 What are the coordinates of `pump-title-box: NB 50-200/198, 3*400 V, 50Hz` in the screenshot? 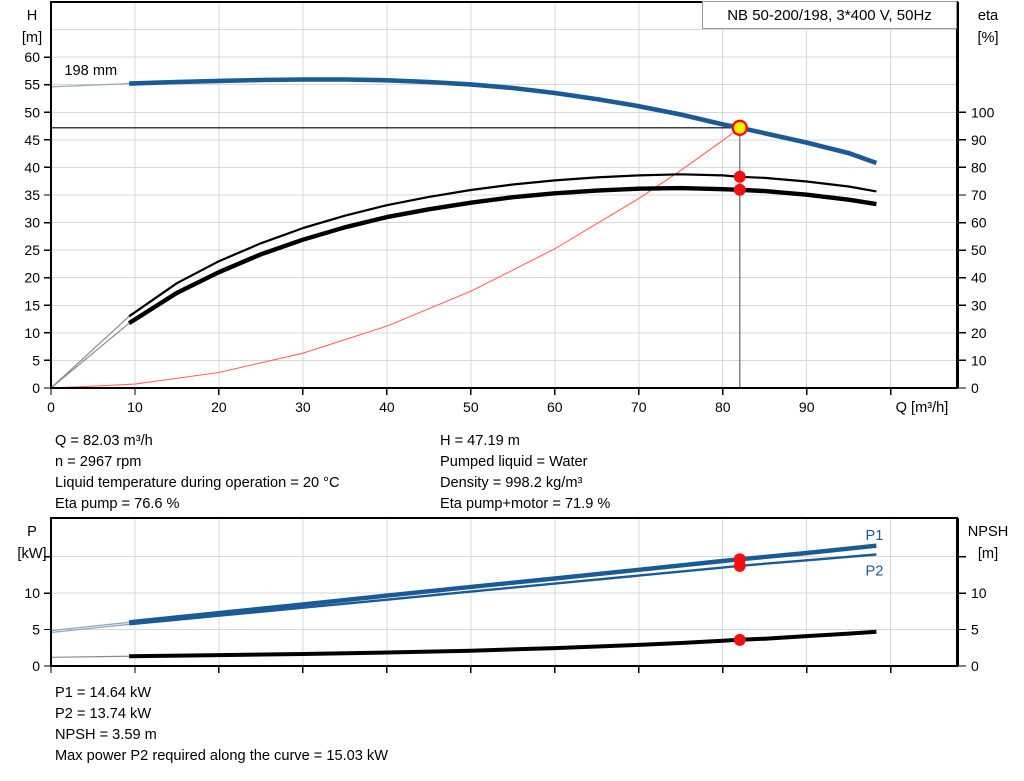 It's located at (829, 15).